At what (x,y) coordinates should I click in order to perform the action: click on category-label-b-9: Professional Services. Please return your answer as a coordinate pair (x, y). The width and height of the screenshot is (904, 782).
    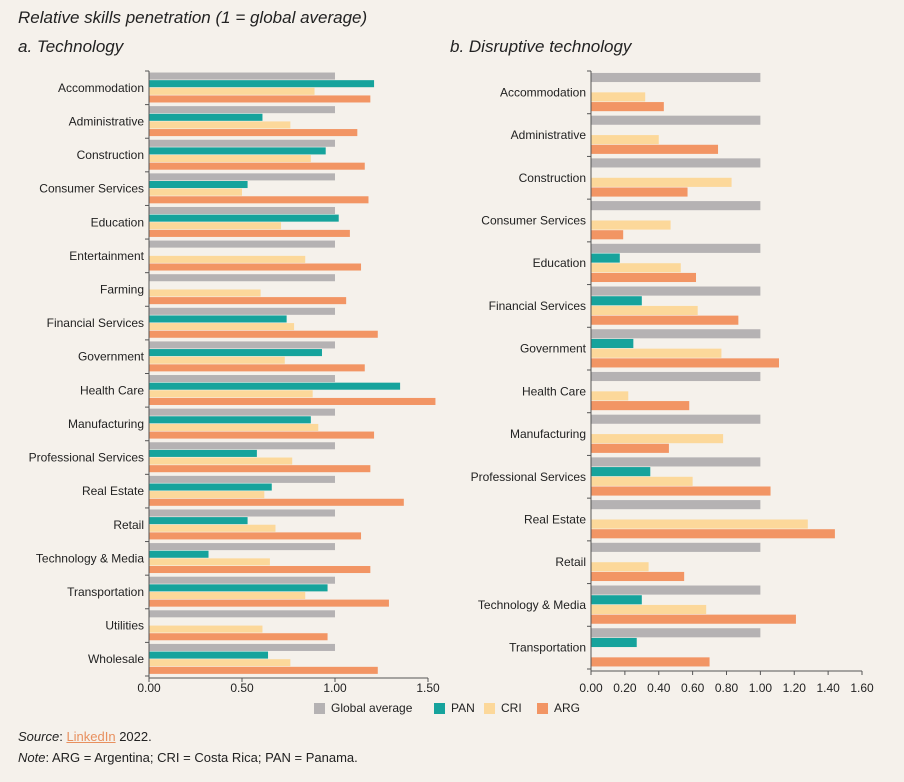
    Looking at the image, I should click on (528, 477).